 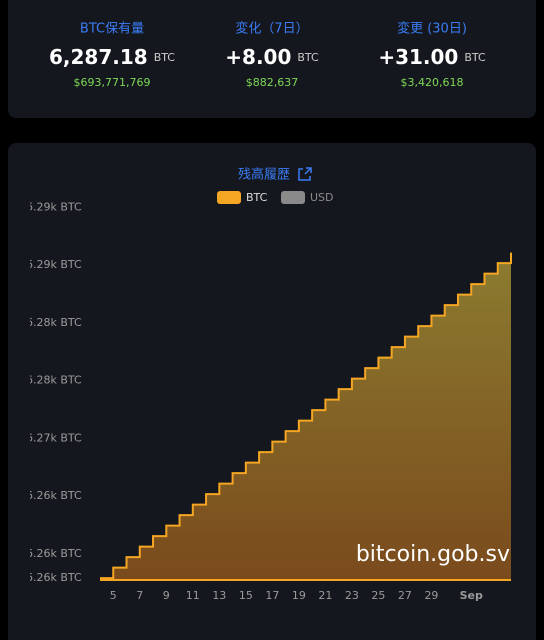 I want to click on x-tick-label: 5, so click(x=113, y=595).